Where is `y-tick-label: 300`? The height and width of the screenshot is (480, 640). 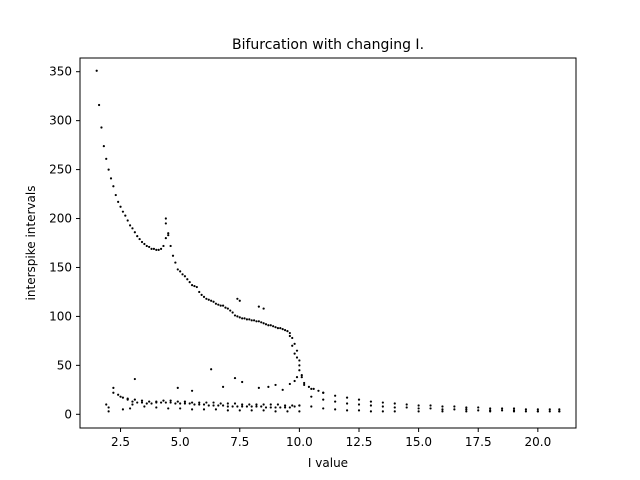 y-tick-label: 300 is located at coordinates (60, 121).